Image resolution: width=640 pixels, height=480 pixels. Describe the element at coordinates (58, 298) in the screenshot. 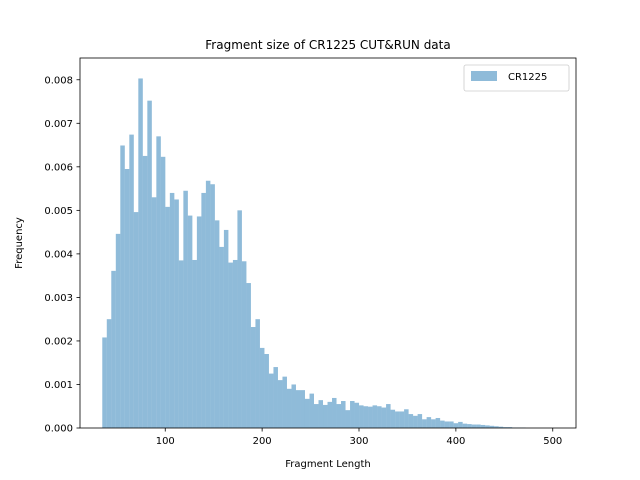

I see `y-tick-label: 0.003` at that location.